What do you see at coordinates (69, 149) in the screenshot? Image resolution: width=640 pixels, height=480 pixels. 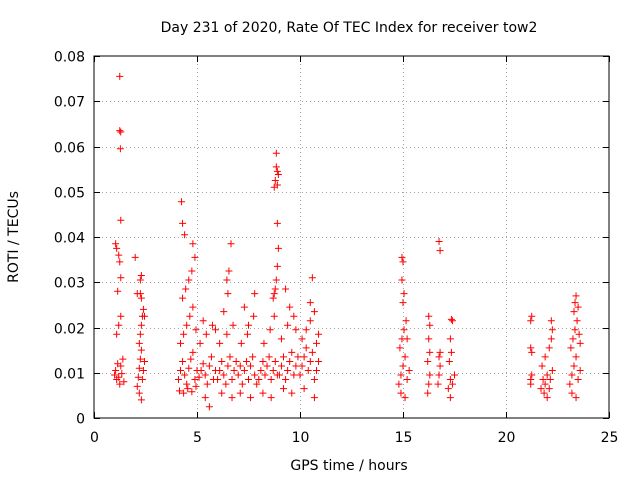 I see `y-tick-label: 0.06` at bounding box center [69, 149].